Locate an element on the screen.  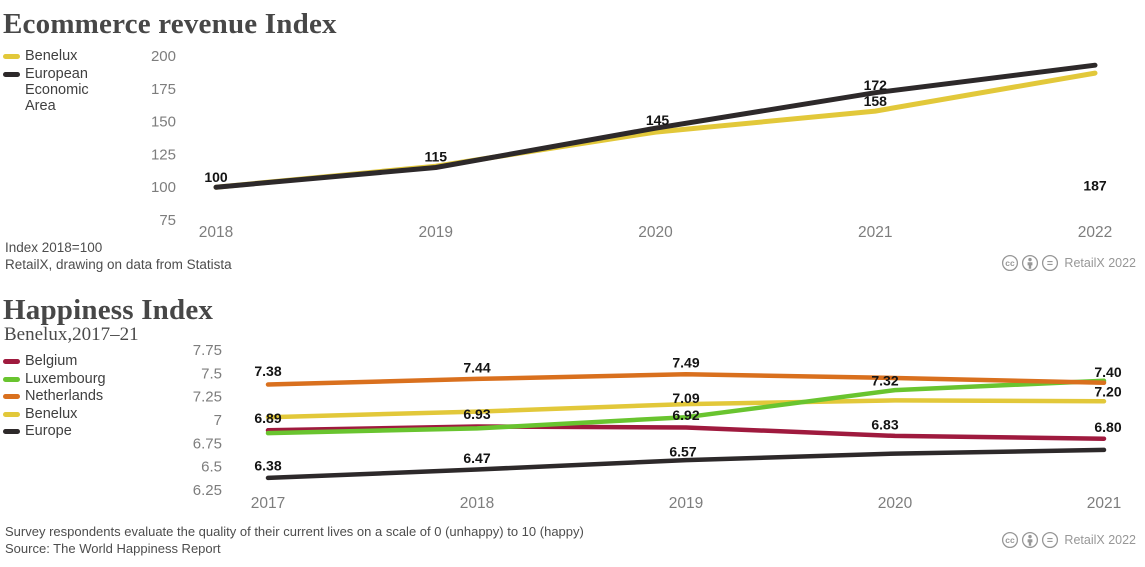
legend-item-belgium: Belgium is located at coordinates (54, 361).